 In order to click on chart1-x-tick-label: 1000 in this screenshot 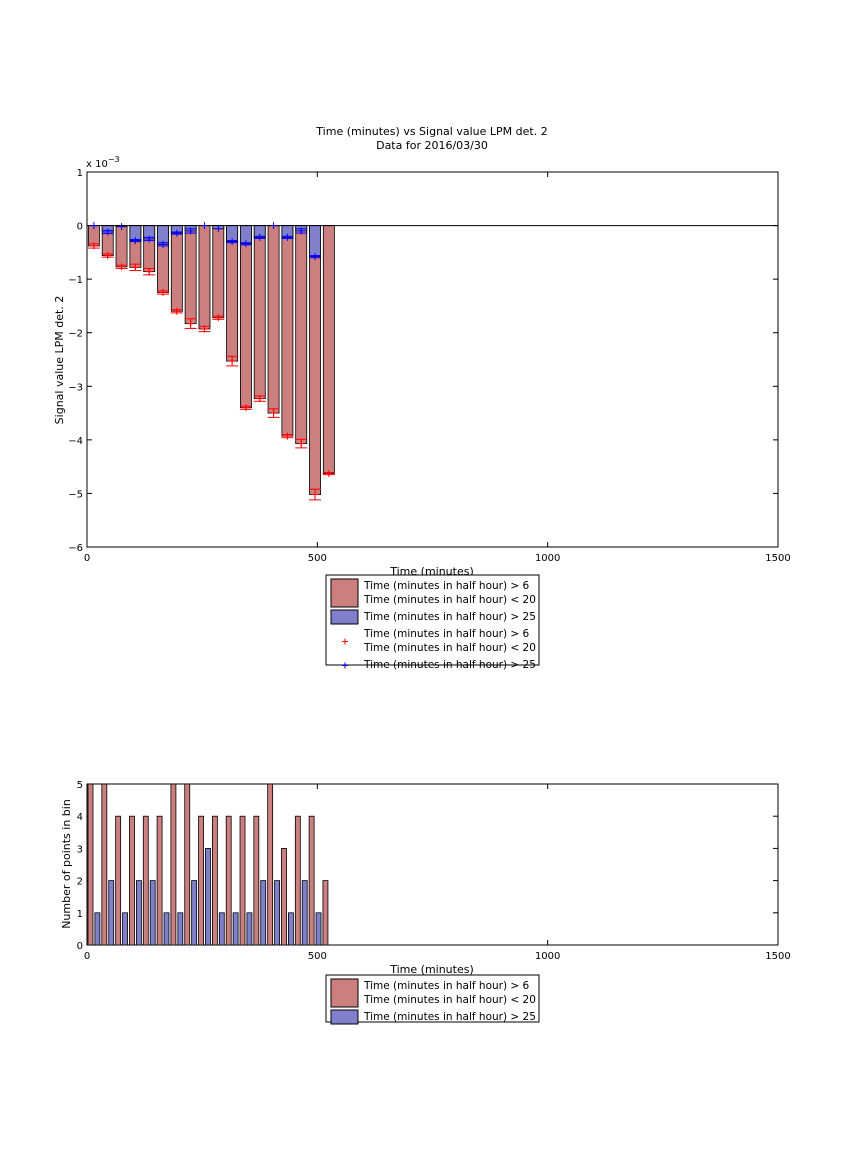, I will do `click(547, 558)`.